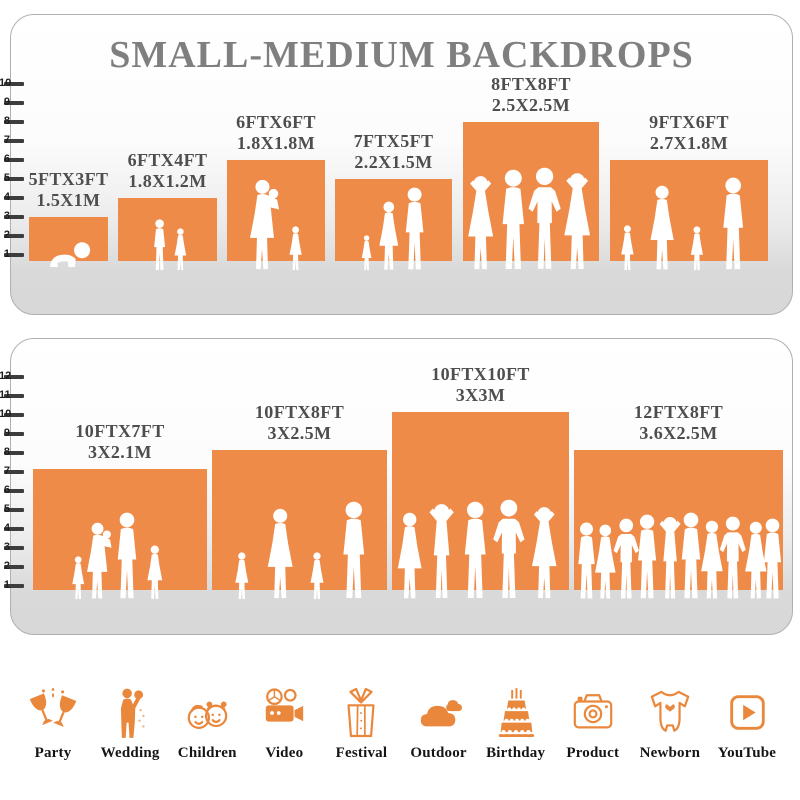  I want to click on size-ft: 6FTX6FT, so click(276, 122).